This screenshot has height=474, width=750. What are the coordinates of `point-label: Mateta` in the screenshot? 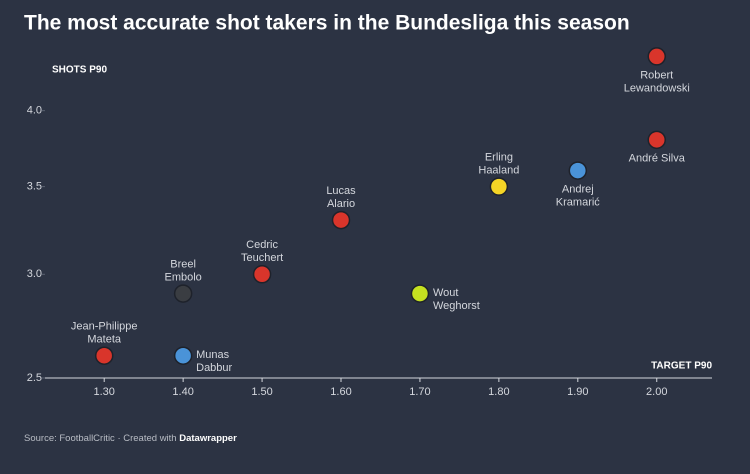 It's located at (104, 340).